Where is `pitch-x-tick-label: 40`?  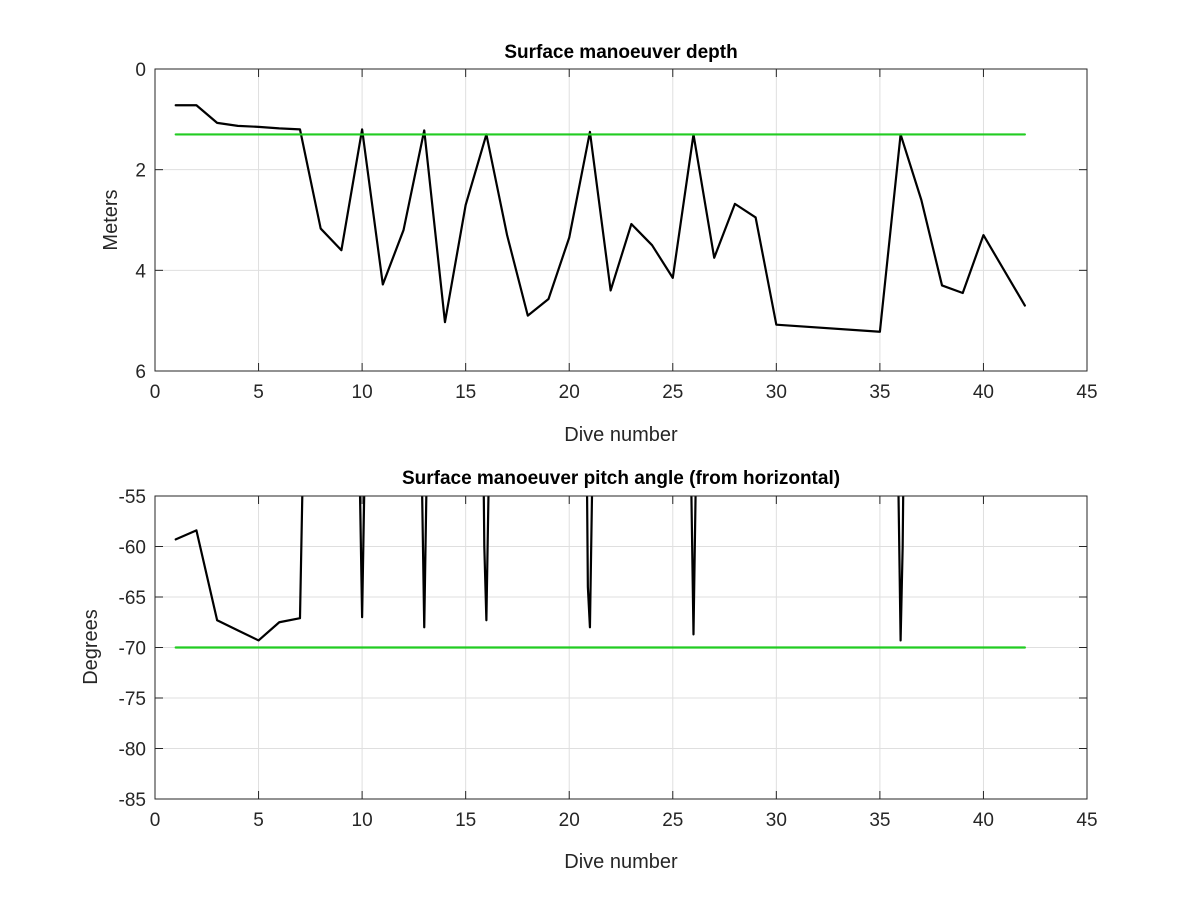
pitch-x-tick-label: 40 is located at coordinates (983, 820).